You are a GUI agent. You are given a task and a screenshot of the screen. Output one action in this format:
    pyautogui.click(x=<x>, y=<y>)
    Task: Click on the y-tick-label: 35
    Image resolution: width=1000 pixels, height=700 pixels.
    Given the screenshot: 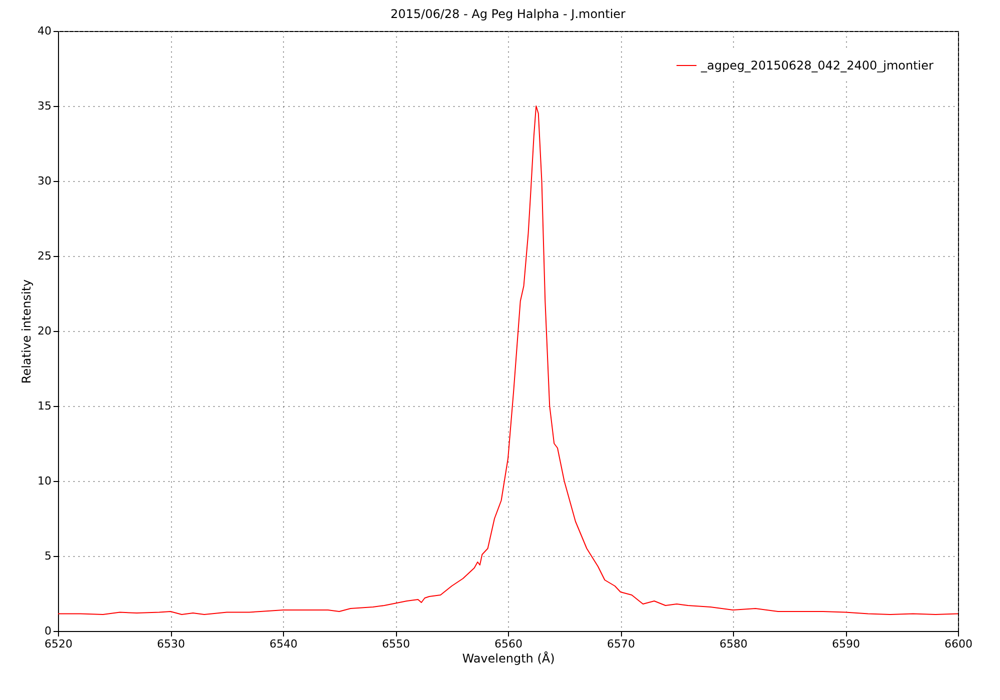 What is the action you would take?
    pyautogui.click(x=45, y=106)
    